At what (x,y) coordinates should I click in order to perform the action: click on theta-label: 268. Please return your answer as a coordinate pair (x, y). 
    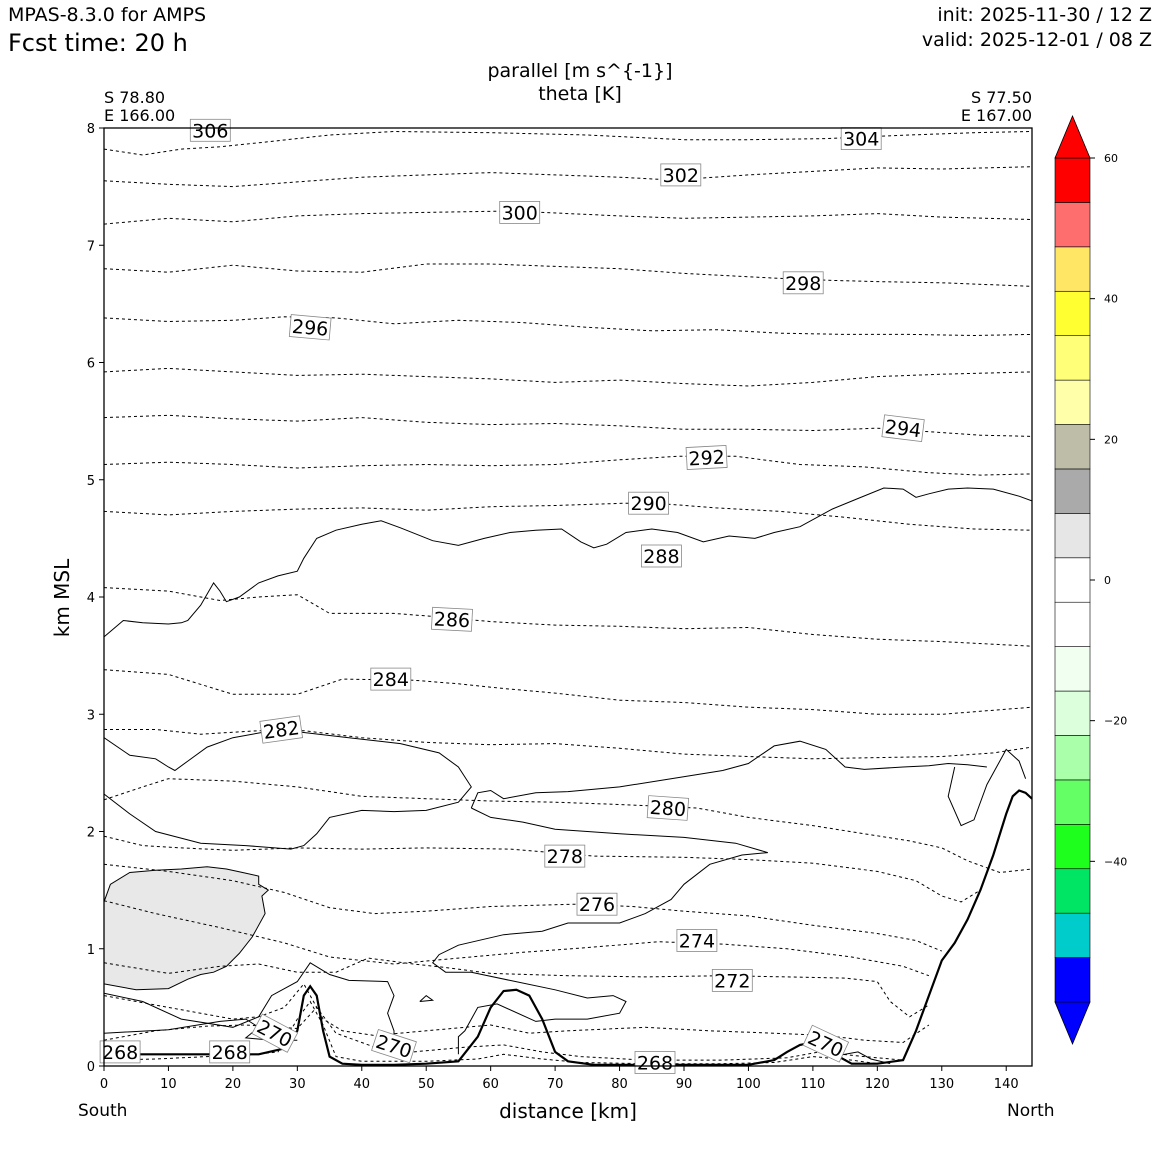
    Looking at the image, I should click on (655, 1063).